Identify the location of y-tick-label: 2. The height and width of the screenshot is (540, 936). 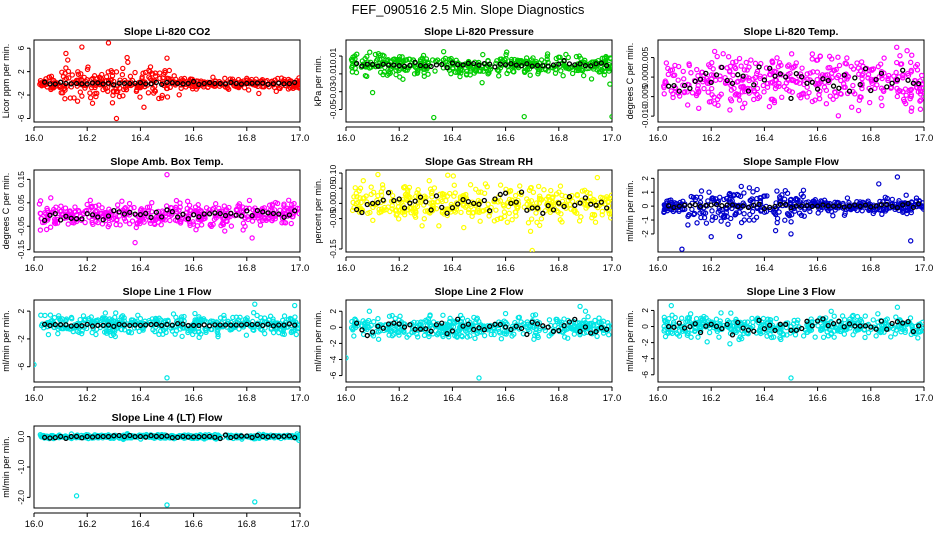
(645, 310).